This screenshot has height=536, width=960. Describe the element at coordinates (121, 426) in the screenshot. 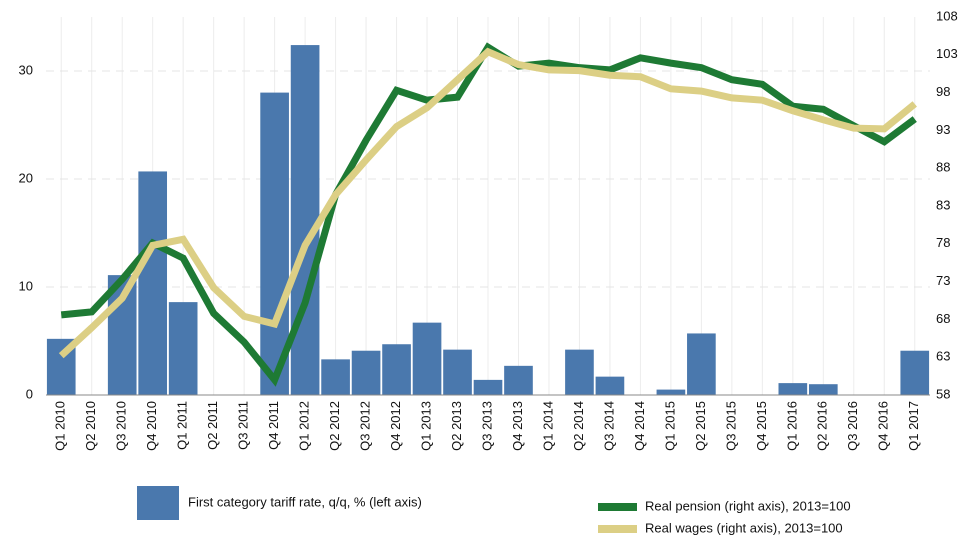

I see `x-tick-label: Q3 2010` at that location.